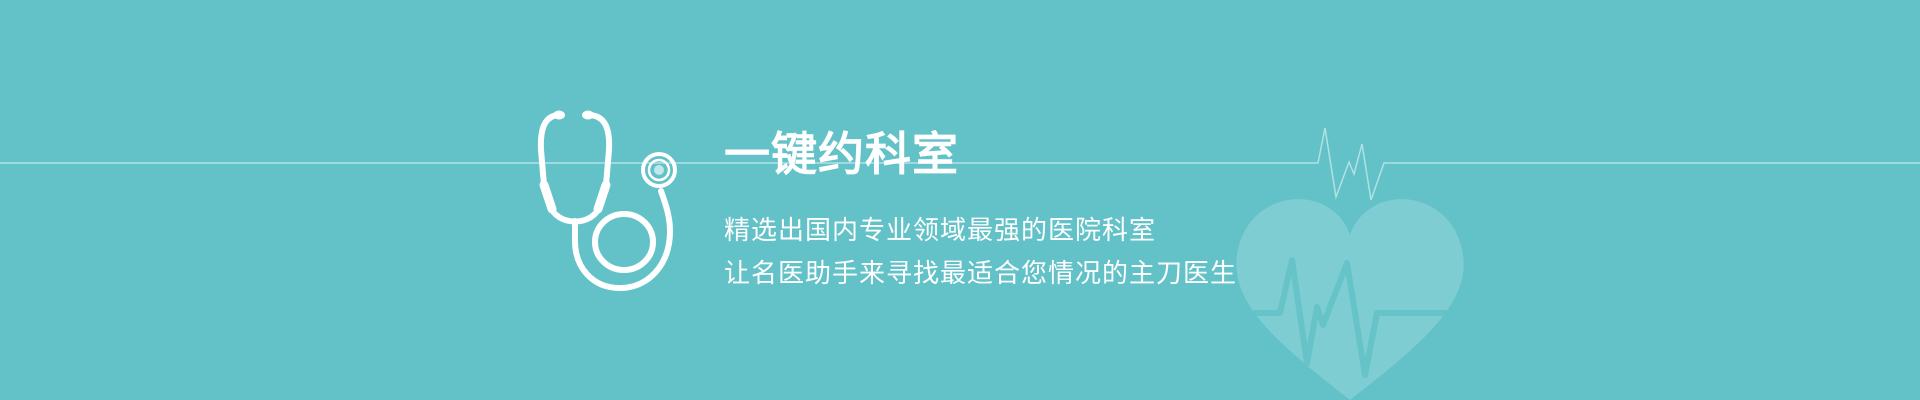 This screenshot has width=1920, height=400. What do you see at coordinates (1350, 299) in the screenshot?
I see `heart-icon` at bounding box center [1350, 299].